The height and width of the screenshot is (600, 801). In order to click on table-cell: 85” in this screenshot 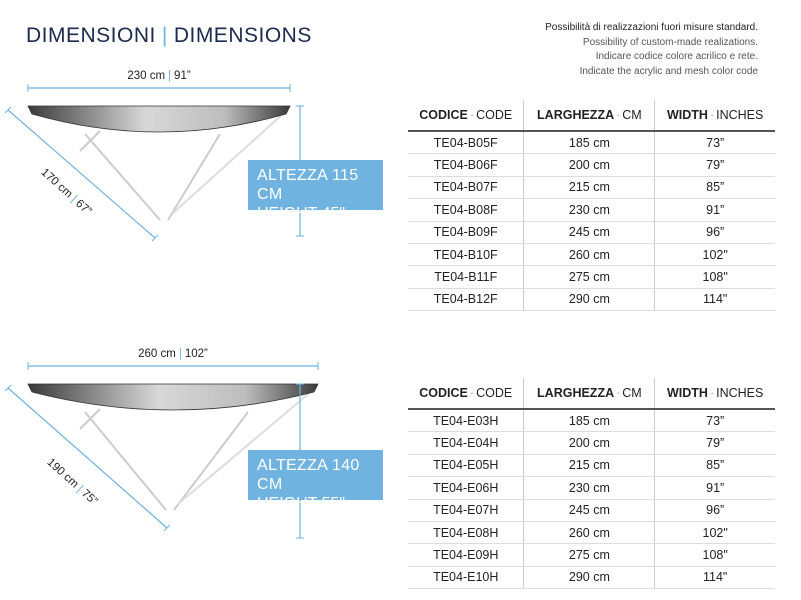, I will do `click(714, 188)`.